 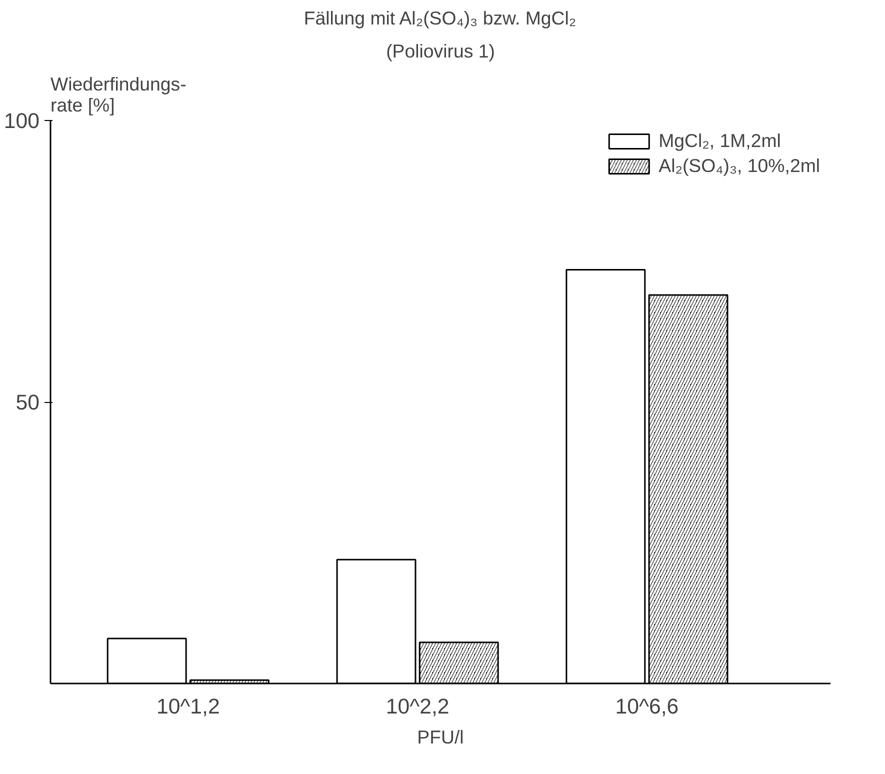 What do you see at coordinates (719, 141) in the screenshot?
I see `legend-label: MgCl₂, 1M,2ml` at bounding box center [719, 141].